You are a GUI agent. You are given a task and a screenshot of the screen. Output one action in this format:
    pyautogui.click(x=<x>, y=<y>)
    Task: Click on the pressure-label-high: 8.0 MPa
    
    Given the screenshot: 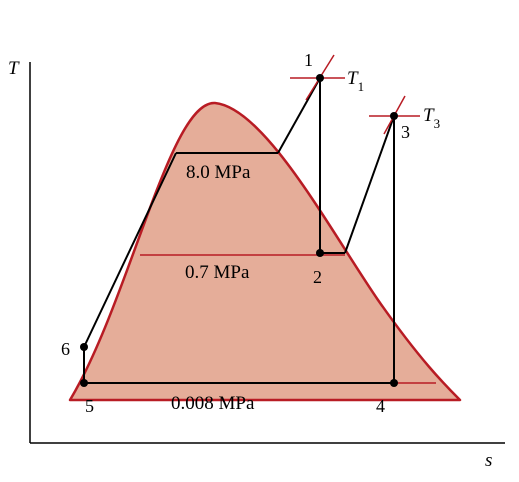 What is the action you would take?
    pyautogui.click(x=218, y=172)
    